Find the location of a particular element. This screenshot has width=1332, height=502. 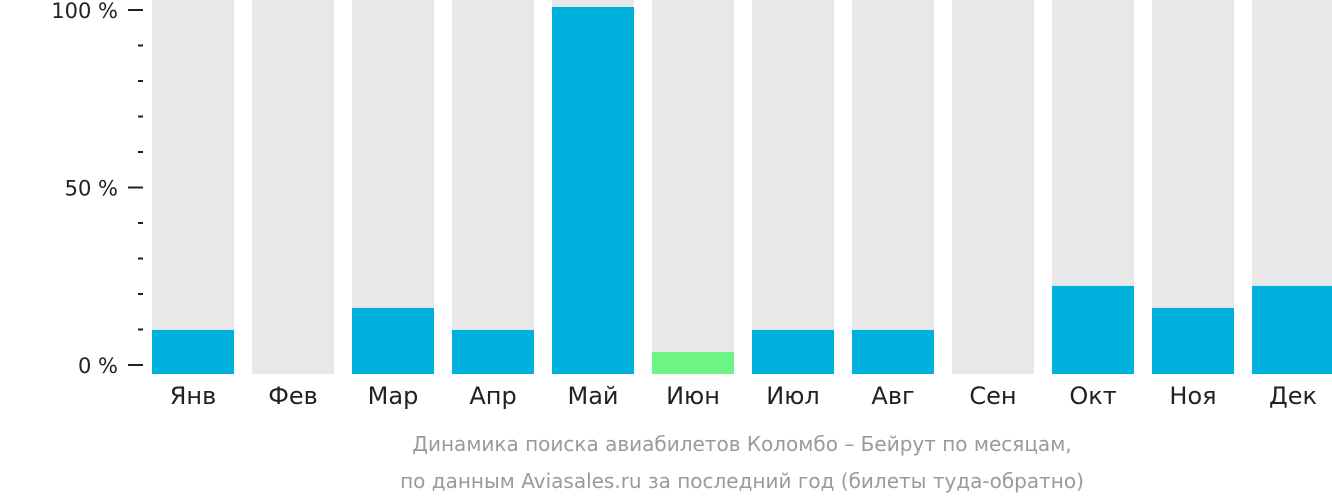

x-tick-label-2: Фев is located at coordinates (293, 396).